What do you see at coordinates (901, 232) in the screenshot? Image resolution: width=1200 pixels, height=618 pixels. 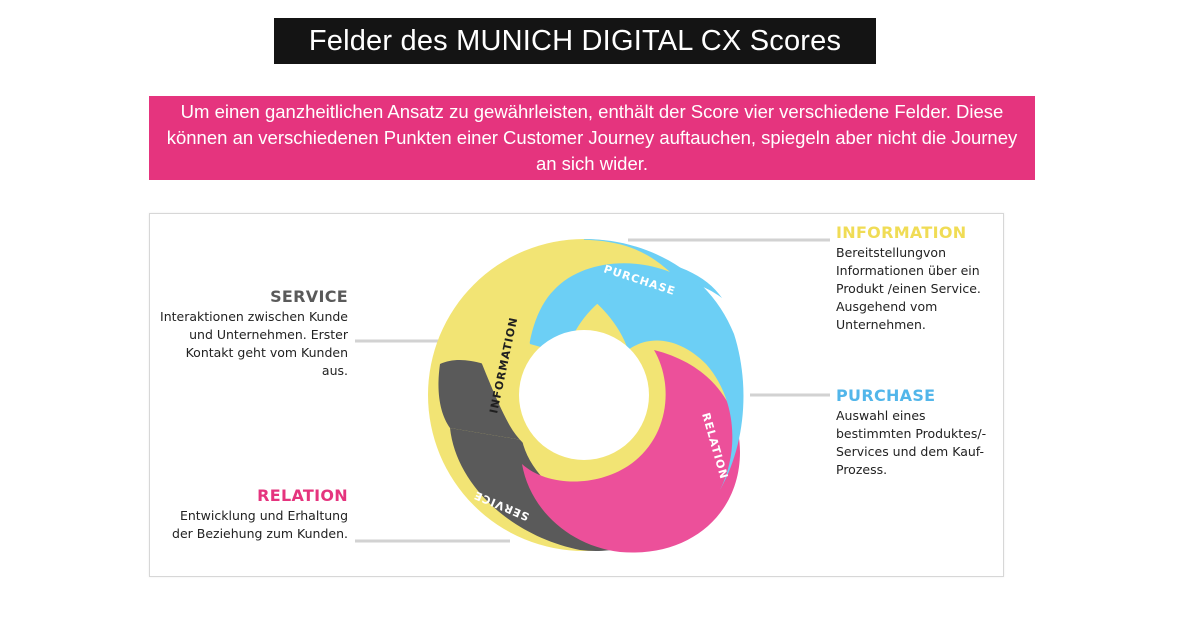 I see `field-information-heading: INFORMATION` at bounding box center [901, 232].